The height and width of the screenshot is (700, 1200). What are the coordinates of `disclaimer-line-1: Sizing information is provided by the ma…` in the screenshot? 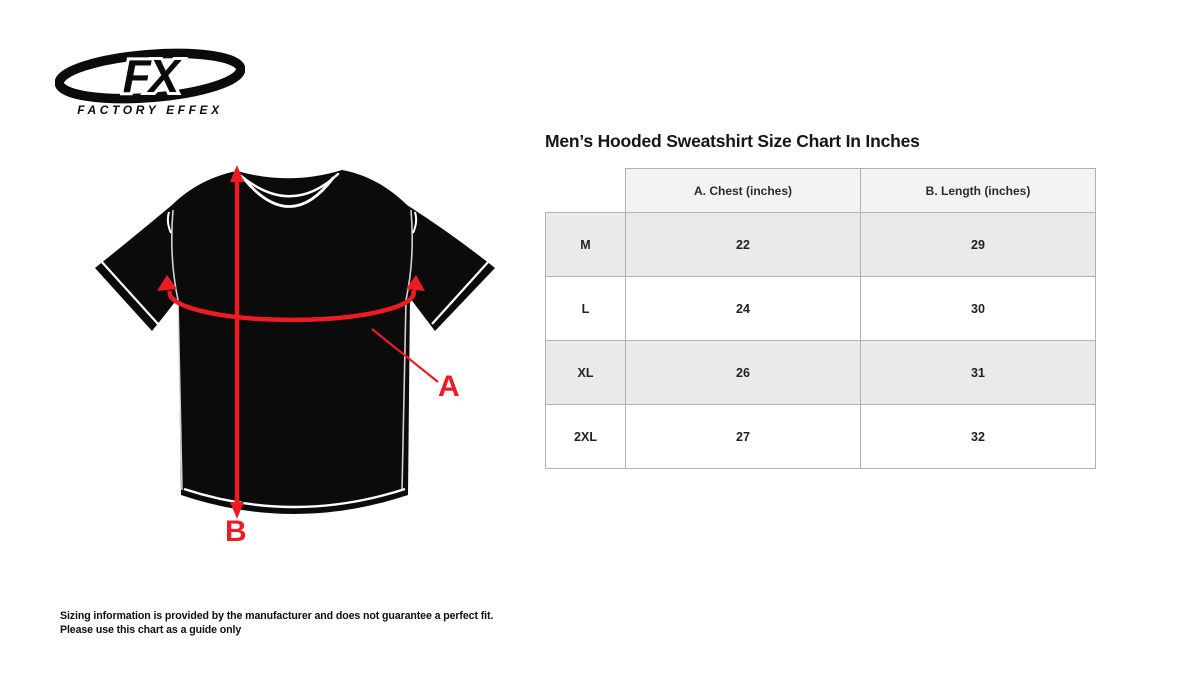 It's located at (277, 616).